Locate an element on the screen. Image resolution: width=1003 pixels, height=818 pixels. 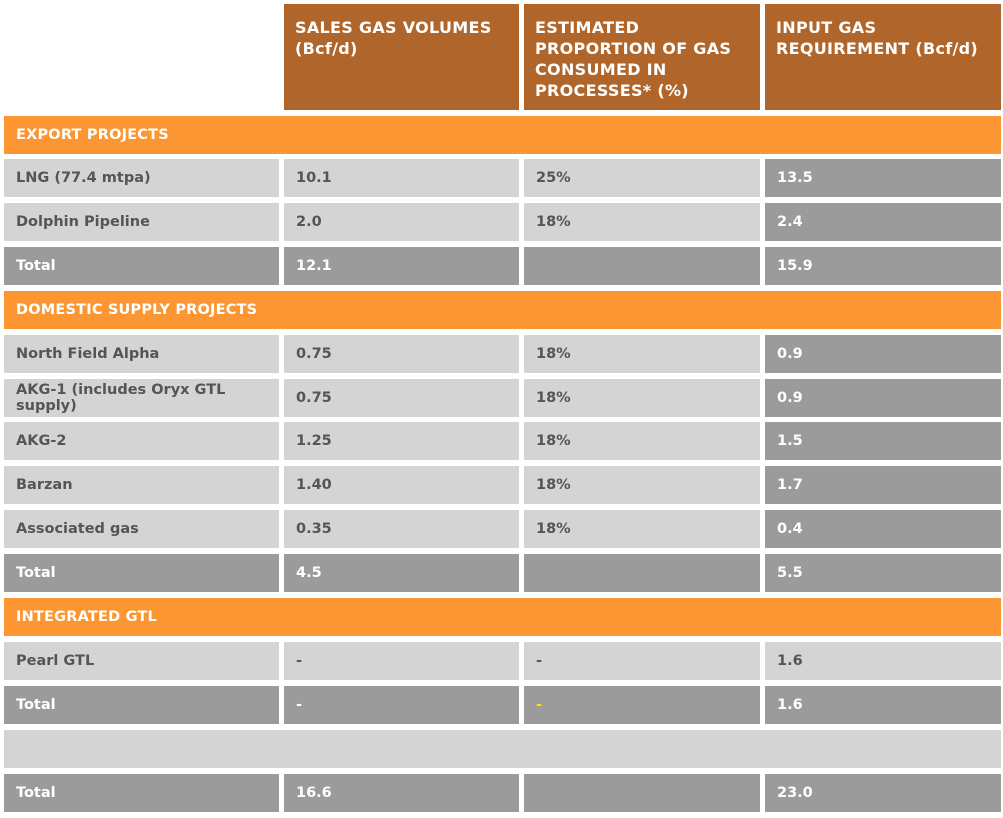
percent-value: - is located at coordinates (642, 661).